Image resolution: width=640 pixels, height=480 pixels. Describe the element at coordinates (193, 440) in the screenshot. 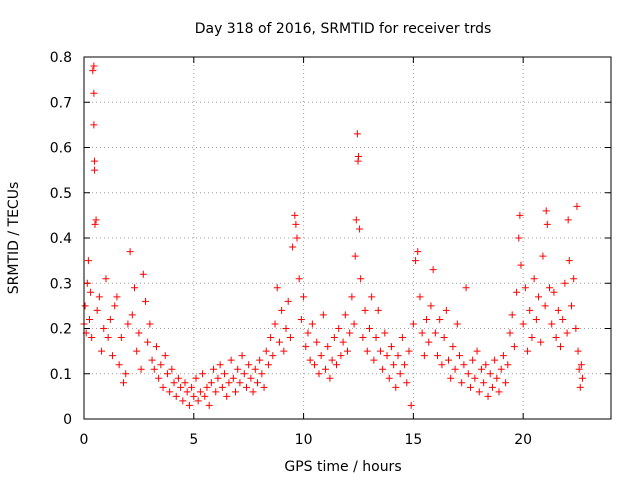

I see `x-tick-label: 5` at that location.